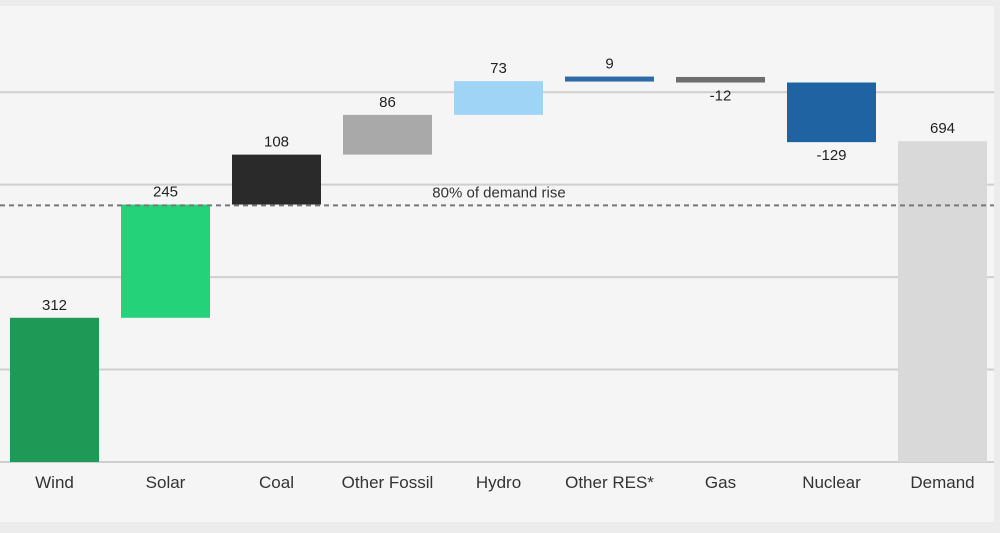 The height and width of the screenshot is (533, 1000). What do you see at coordinates (166, 482) in the screenshot?
I see `category-label-solar: Solar` at bounding box center [166, 482].